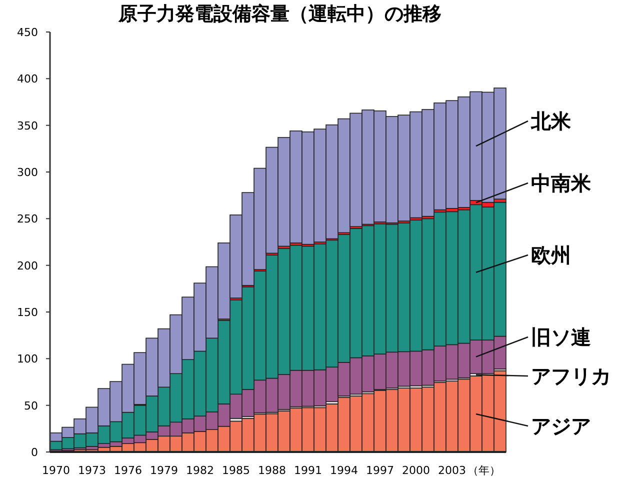 This screenshot has height=481, width=628. I want to click on x-tick-label: 1973, so click(92, 470).